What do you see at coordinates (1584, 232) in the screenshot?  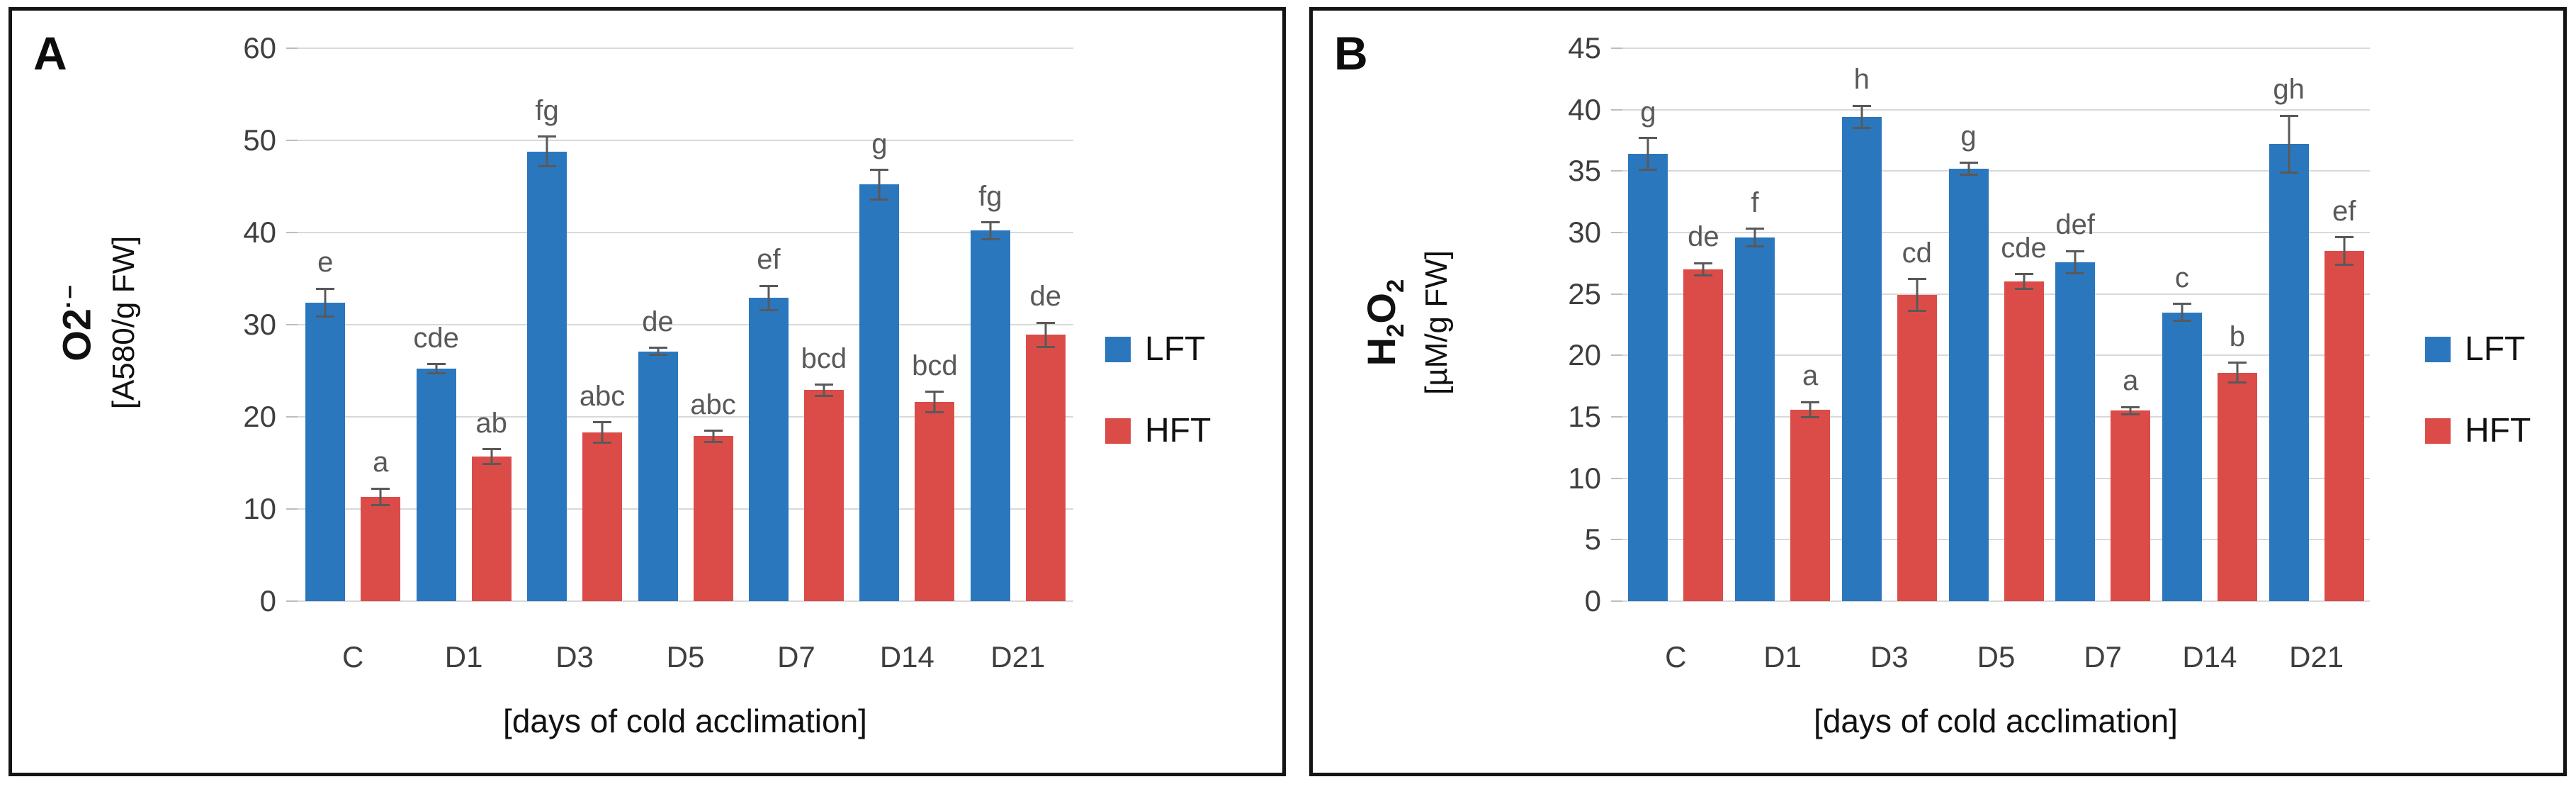 I see `y-tick-label-30: 30` at bounding box center [1584, 232].